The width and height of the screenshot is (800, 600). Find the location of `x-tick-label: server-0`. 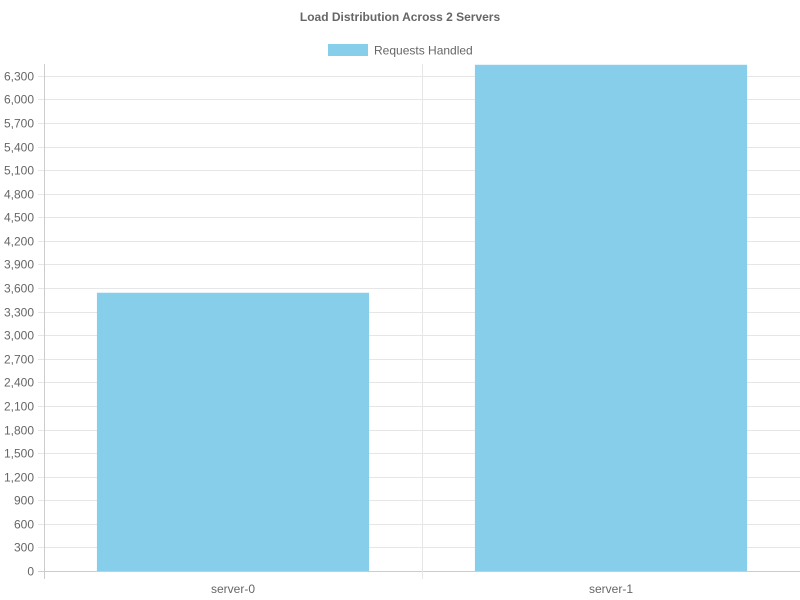

x-tick-label: server-0 is located at coordinates (233, 589).